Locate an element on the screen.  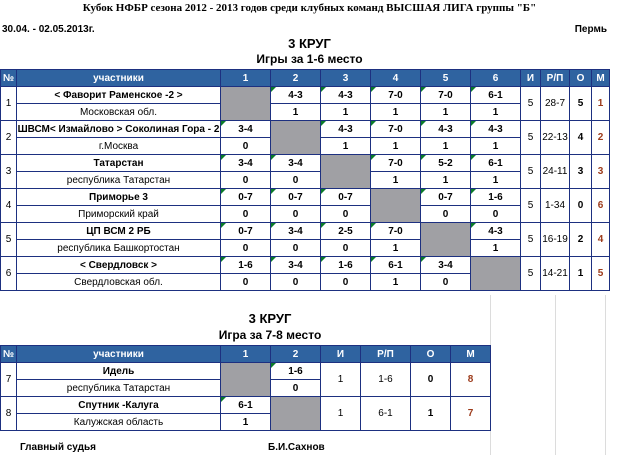
team-region: Калужская область is located at coordinates (118, 422).